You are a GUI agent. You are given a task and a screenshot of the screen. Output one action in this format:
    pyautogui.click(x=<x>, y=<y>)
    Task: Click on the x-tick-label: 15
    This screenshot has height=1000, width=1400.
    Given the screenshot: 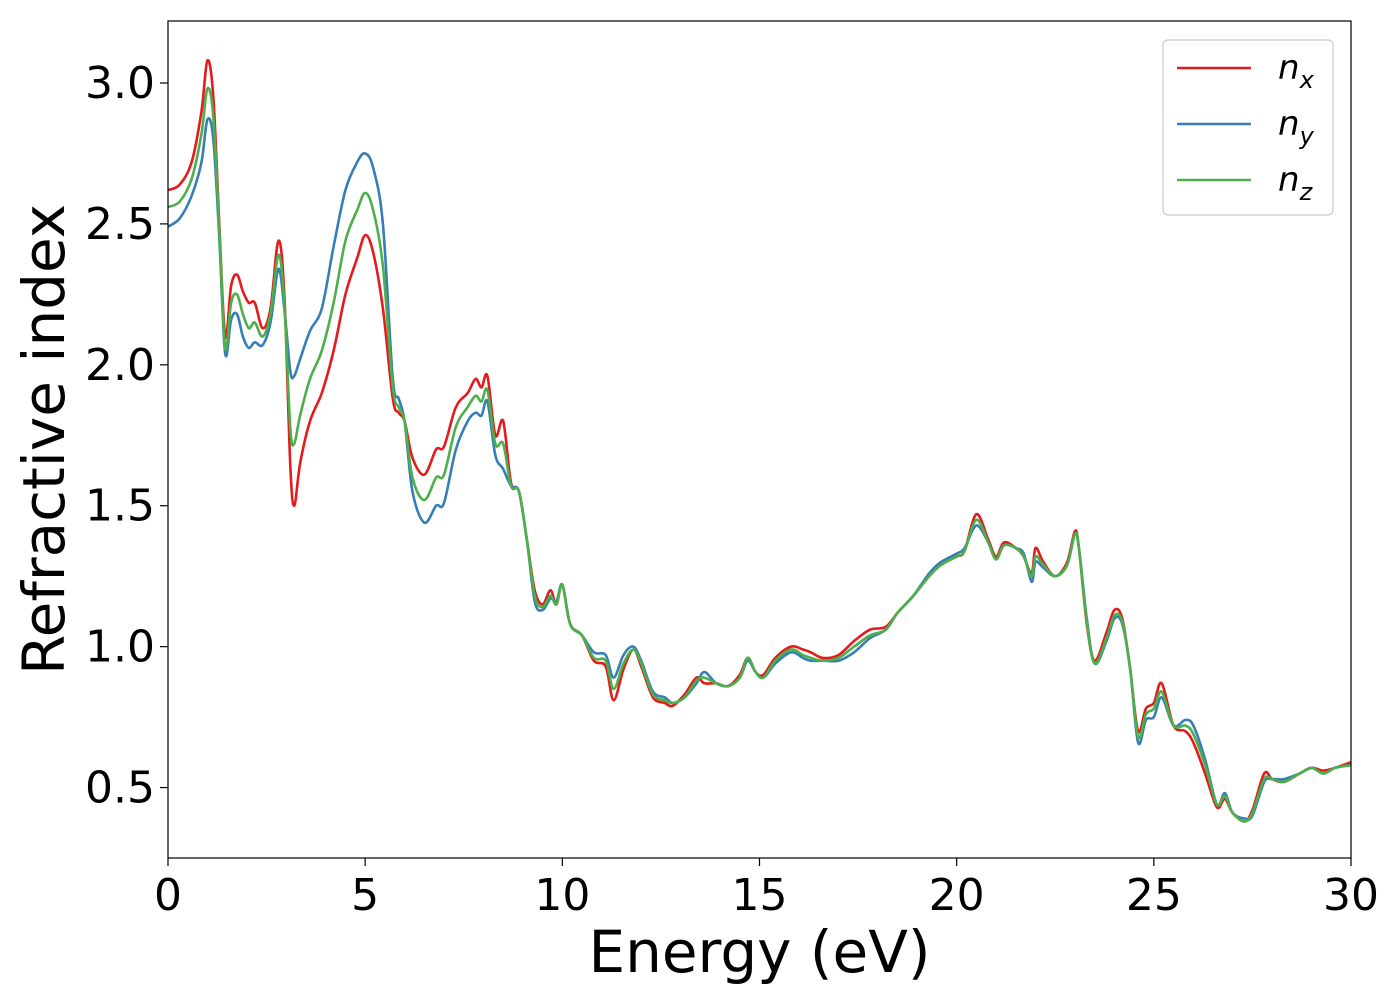 What is the action you would take?
    pyautogui.click(x=760, y=895)
    